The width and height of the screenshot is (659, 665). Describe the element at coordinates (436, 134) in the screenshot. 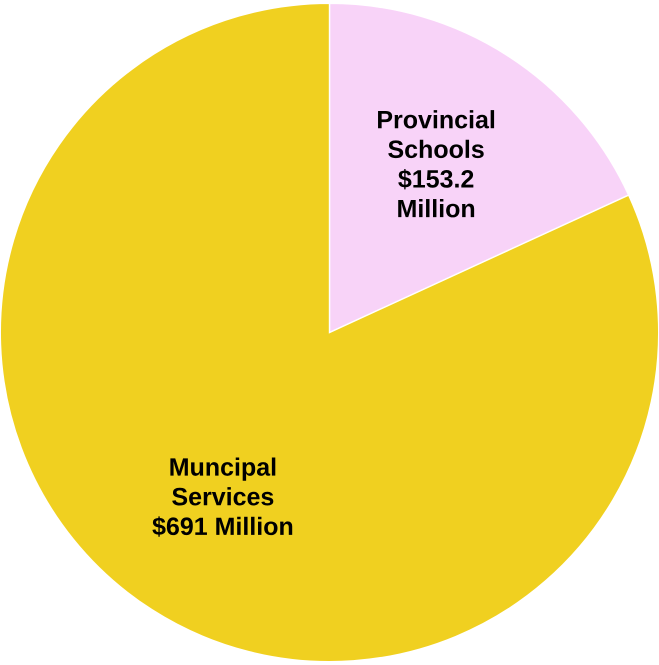

I see `slice-label: Provincial Schools` at that location.